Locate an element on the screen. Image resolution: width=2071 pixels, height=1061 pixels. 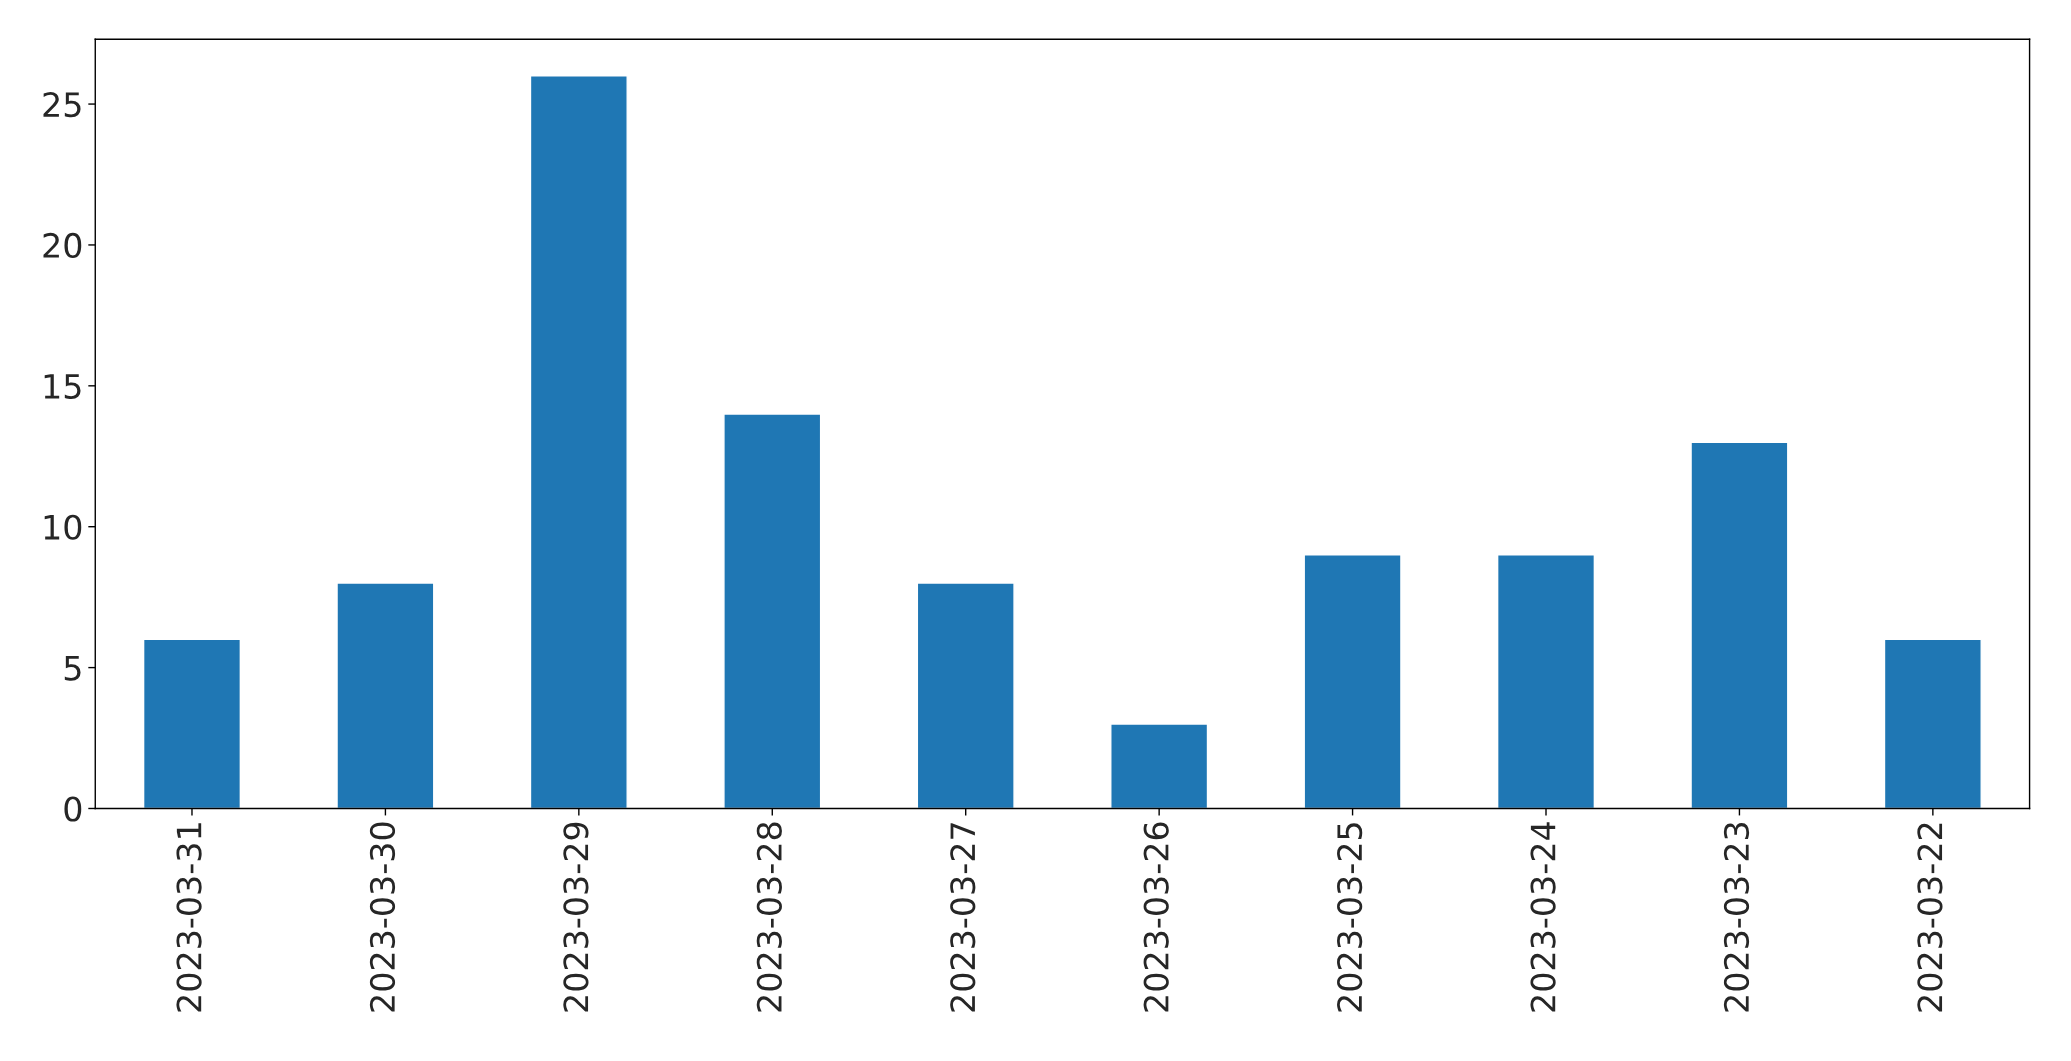
y-tick-label: 0 is located at coordinates (73, 809).